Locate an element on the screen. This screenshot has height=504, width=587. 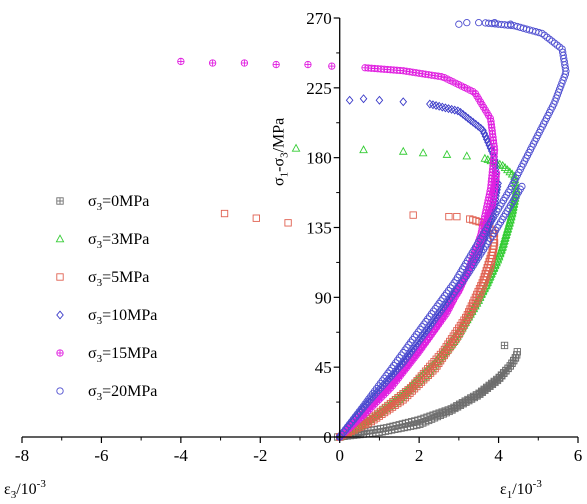
x-tick-label: -6 is located at coordinates (101, 455).